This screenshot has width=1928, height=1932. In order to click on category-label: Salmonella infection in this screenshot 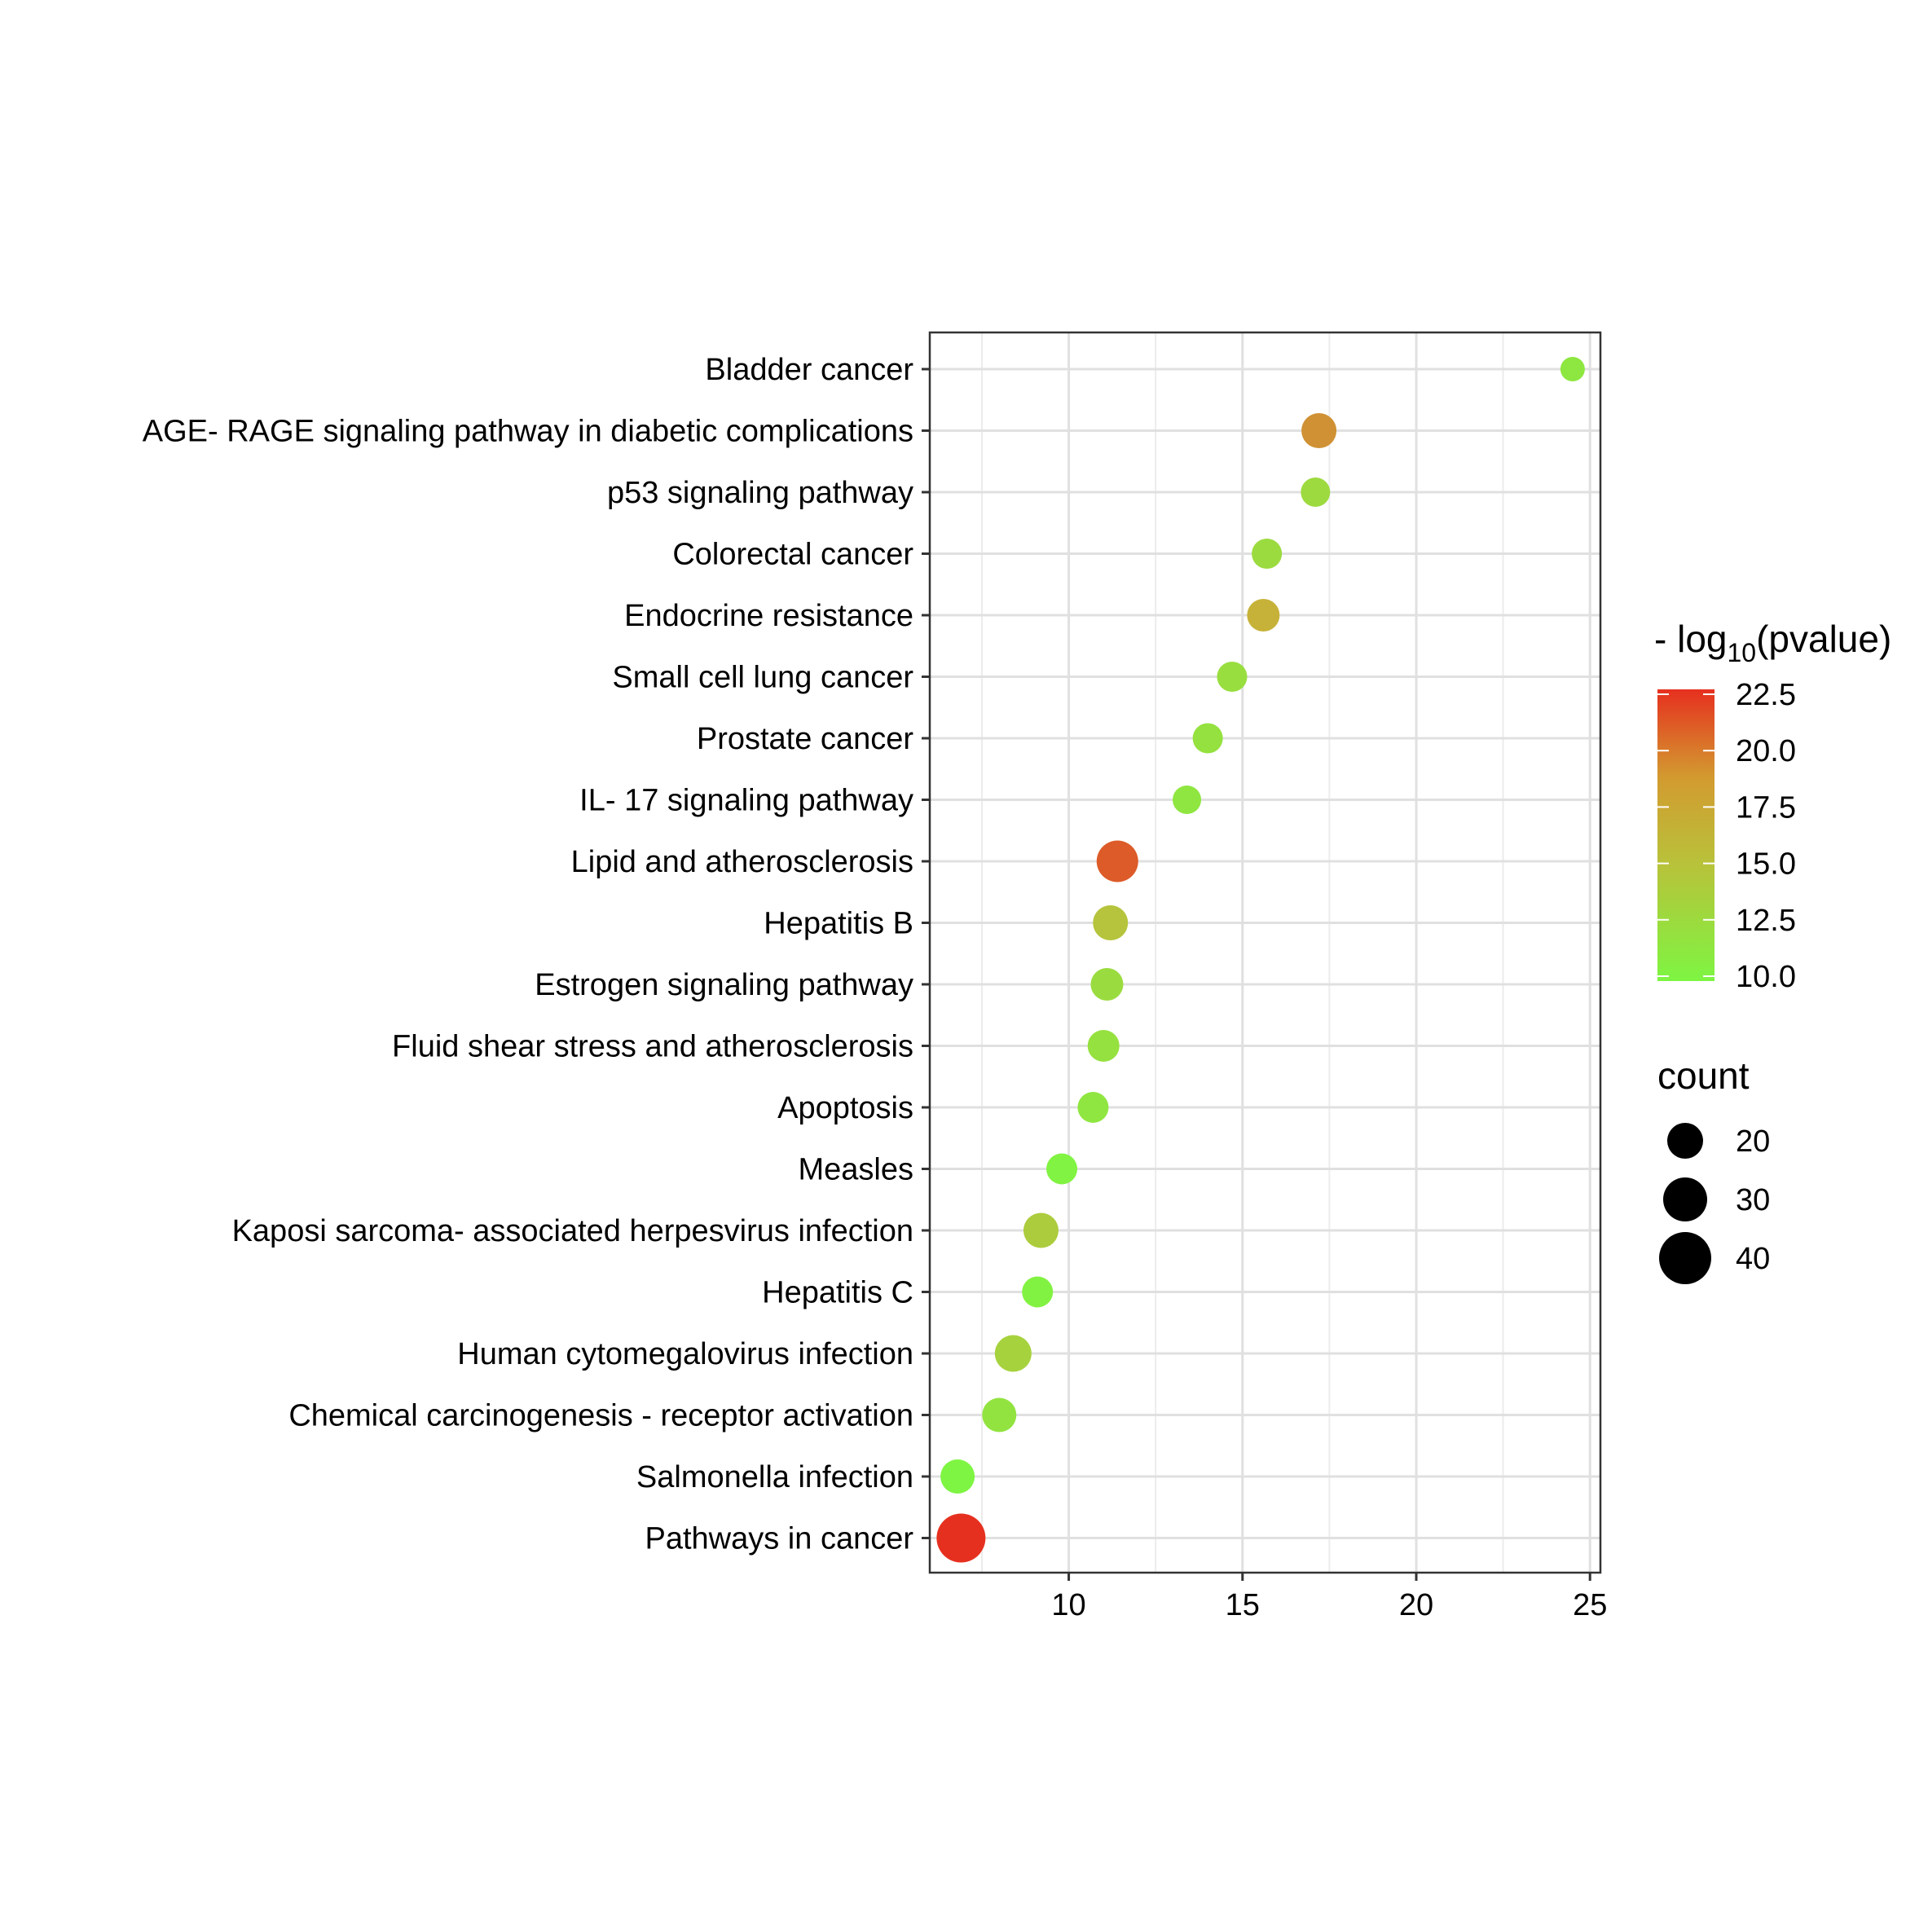, I will do `click(774, 1477)`.